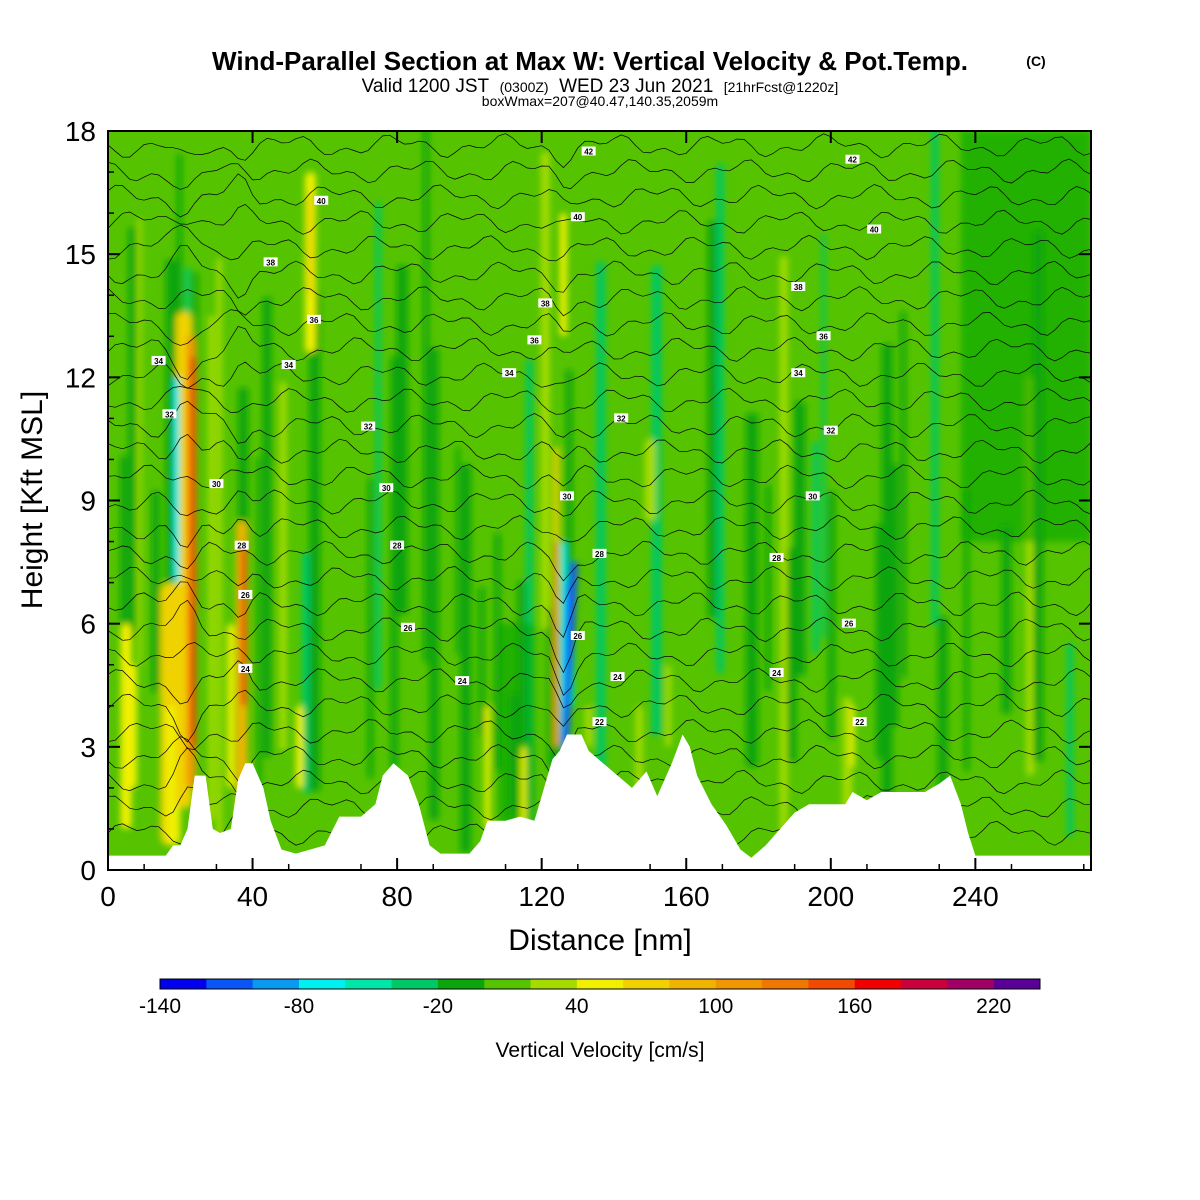 The width and height of the screenshot is (1200, 1200). Describe the element at coordinates (541, 896) in the screenshot. I see `x-tick-label: 120` at that location.